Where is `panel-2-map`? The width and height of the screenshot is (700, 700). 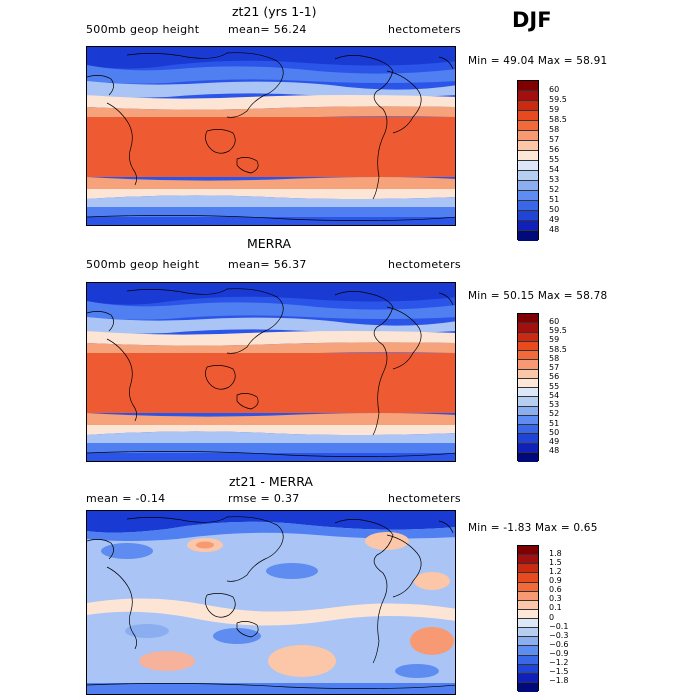 panel-2-map is located at coordinates (271, 372).